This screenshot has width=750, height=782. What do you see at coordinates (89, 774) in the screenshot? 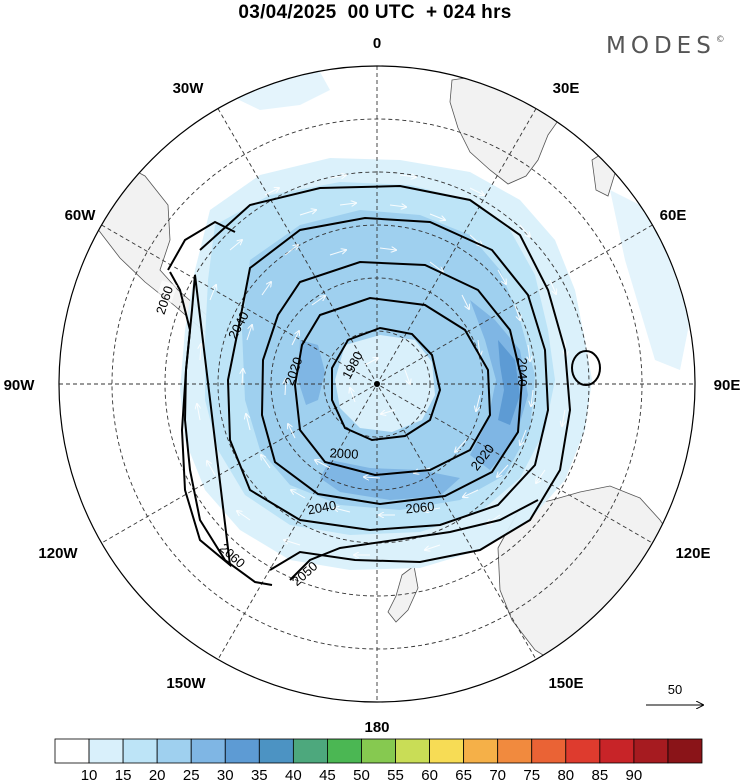
I see `colorbar-label: 10` at bounding box center [89, 774].